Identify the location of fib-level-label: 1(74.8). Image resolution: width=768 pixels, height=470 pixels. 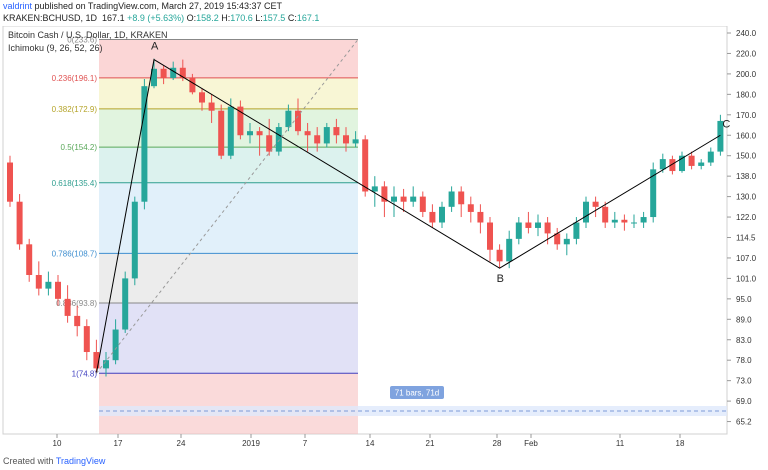
(85, 373).